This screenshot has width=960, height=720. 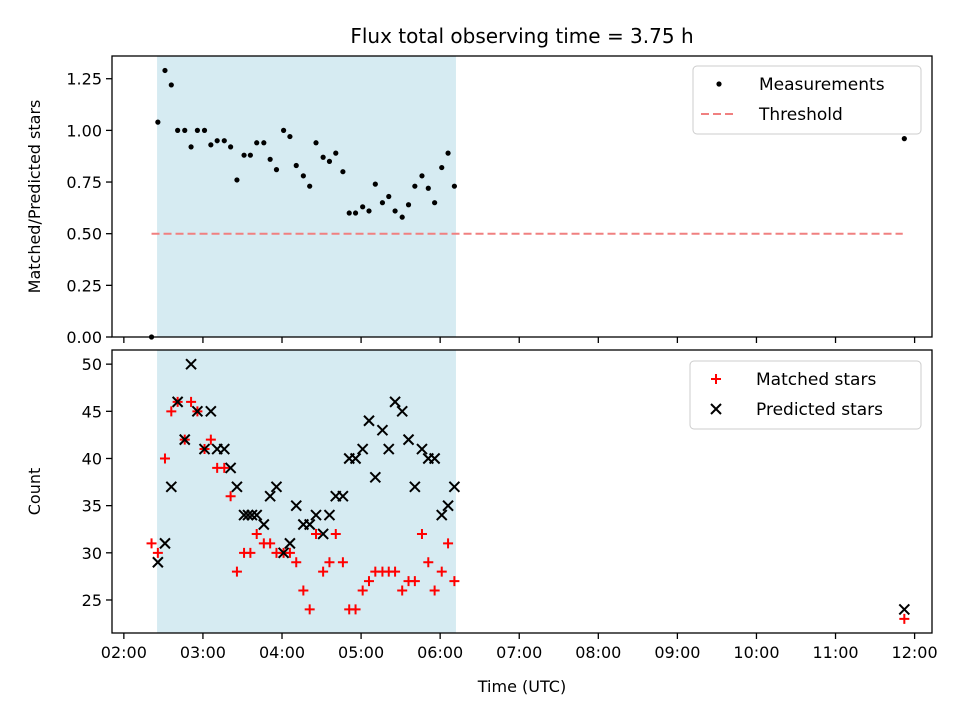 What do you see at coordinates (835, 652) in the screenshot?
I see `x-tick-label: 11:00` at bounding box center [835, 652].